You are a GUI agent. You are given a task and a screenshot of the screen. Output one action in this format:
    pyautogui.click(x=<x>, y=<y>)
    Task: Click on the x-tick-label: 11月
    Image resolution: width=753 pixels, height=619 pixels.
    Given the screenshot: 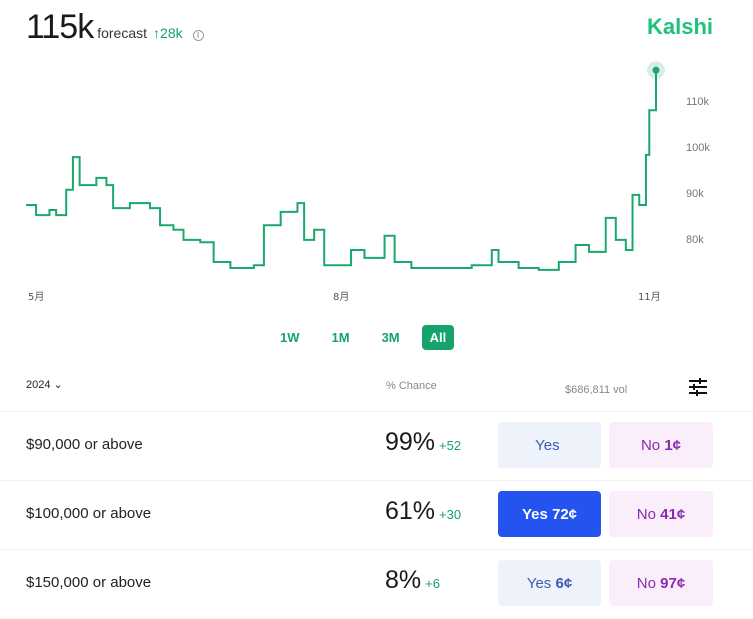 What is the action you would take?
    pyautogui.click(x=649, y=297)
    